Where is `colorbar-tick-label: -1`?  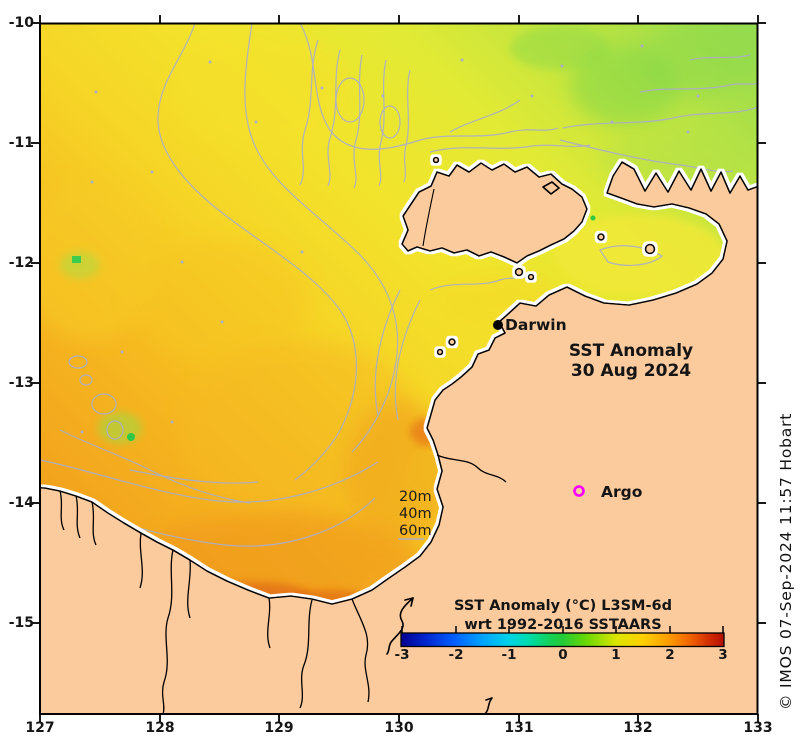 colorbar-tick-label: -1 is located at coordinates (509, 655).